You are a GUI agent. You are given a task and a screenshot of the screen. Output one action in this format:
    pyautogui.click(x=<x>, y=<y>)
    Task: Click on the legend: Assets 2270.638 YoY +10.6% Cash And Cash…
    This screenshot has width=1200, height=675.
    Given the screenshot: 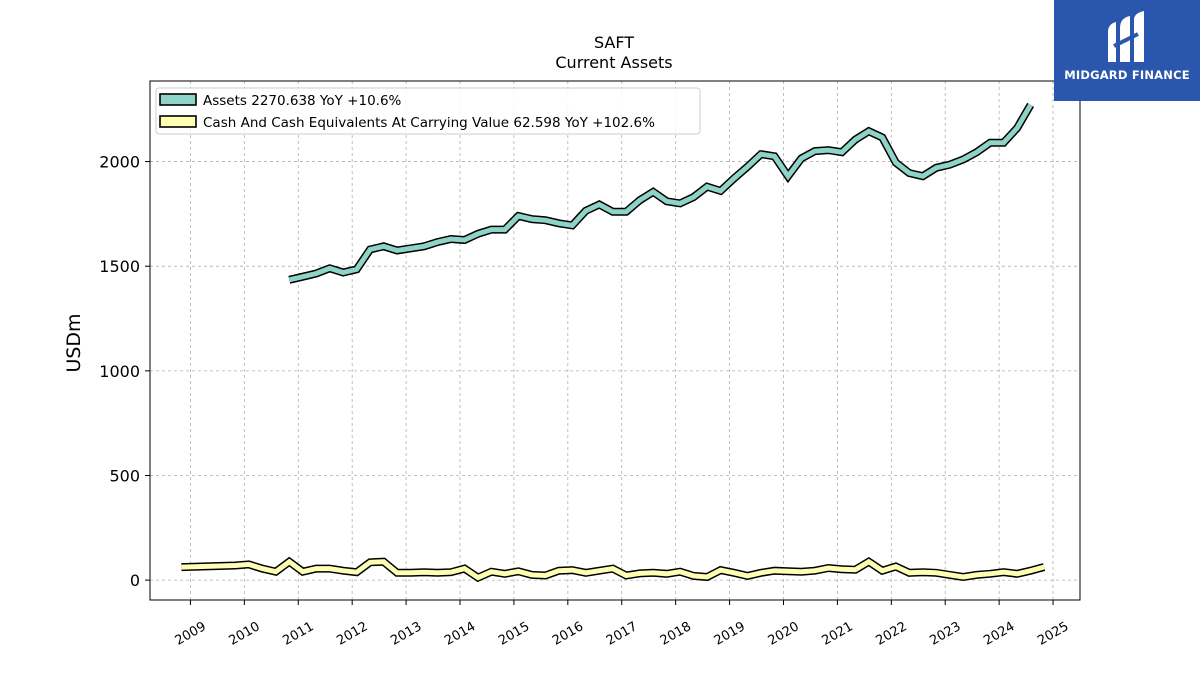 What is the action you would take?
    pyautogui.click(x=428, y=111)
    